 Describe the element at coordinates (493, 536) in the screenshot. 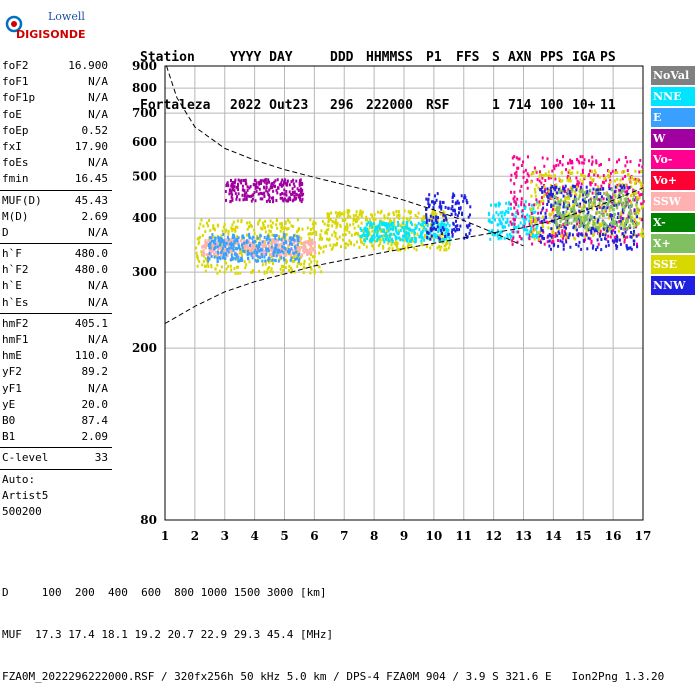

I see `x-tick-label: 12` at that location.